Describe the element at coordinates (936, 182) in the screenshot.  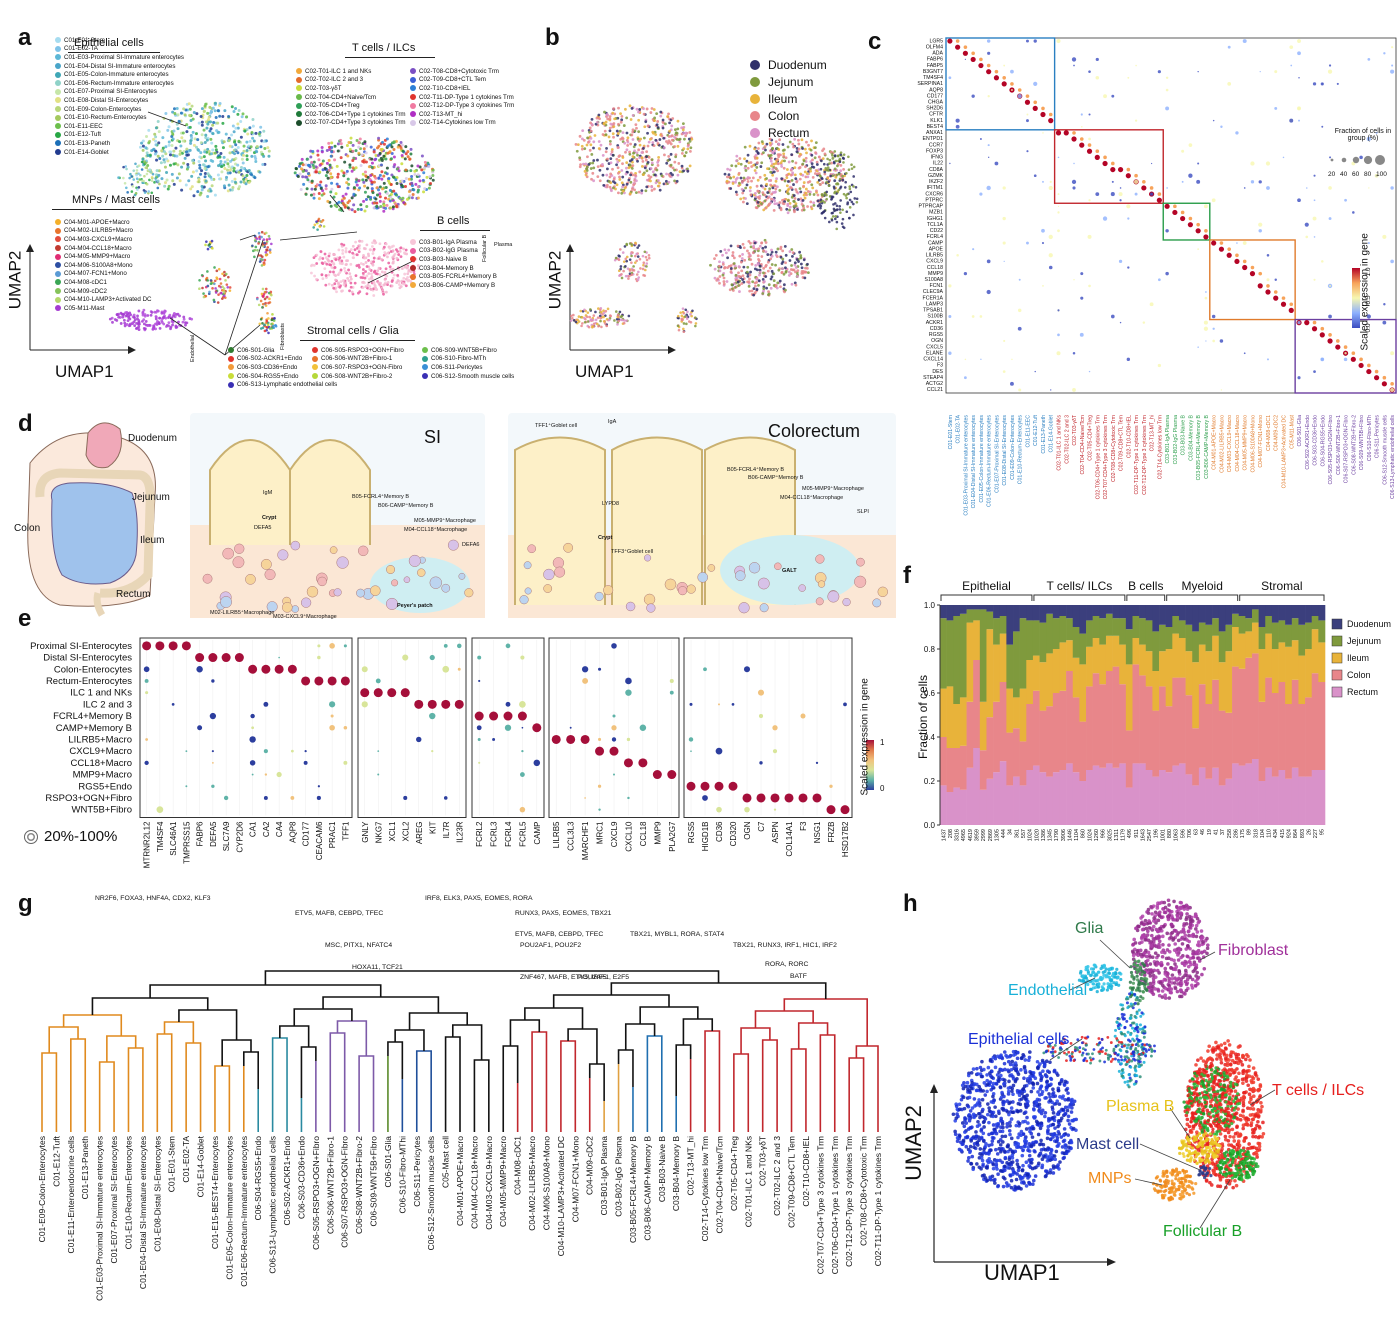
I see `gene-label: IKZF2` at that location.